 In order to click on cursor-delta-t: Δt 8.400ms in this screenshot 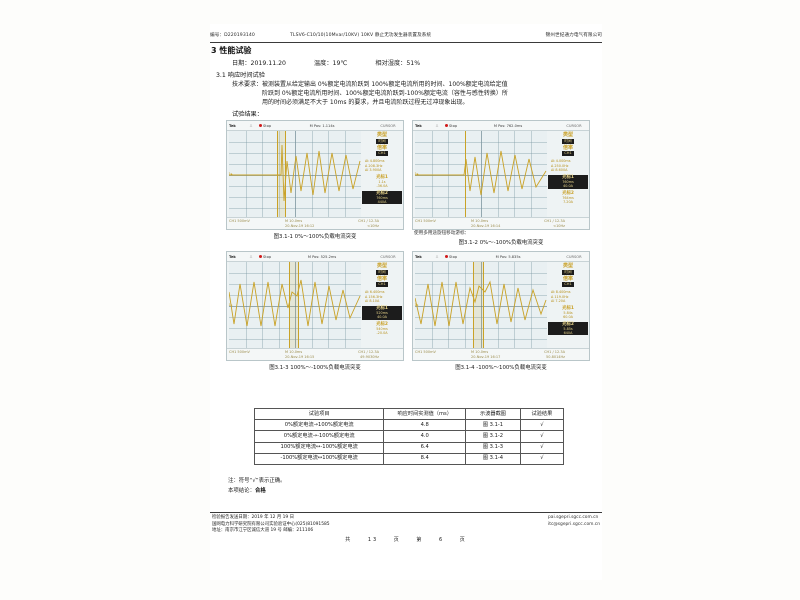, I will do `click(561, 292)`.